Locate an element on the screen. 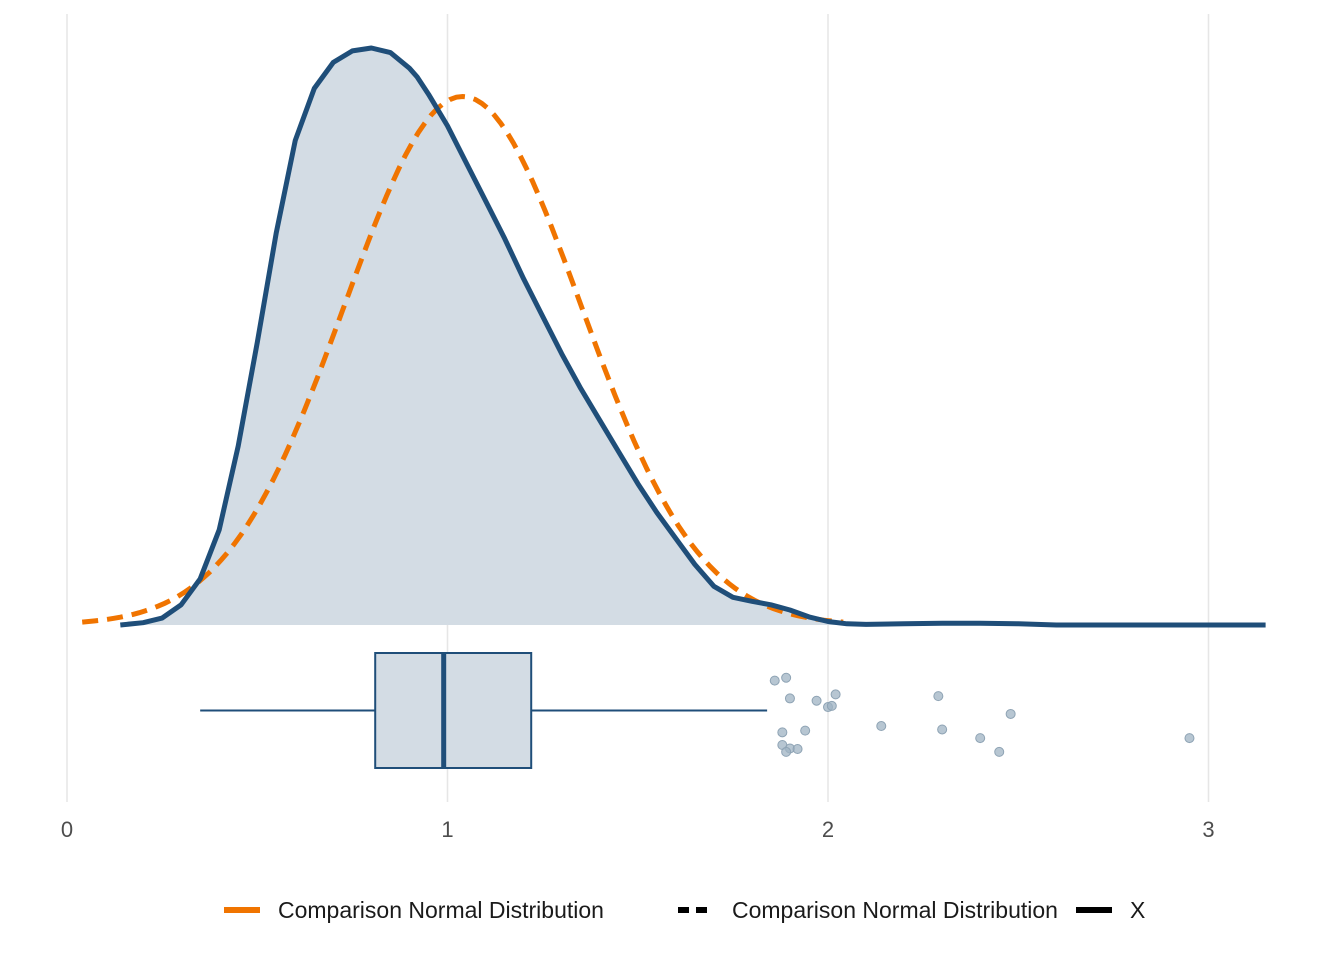 This screenshot has height=960, width=1344. legend-item-normal-solid: Comparison Normal Distribution is located at coordinates (413, 910).